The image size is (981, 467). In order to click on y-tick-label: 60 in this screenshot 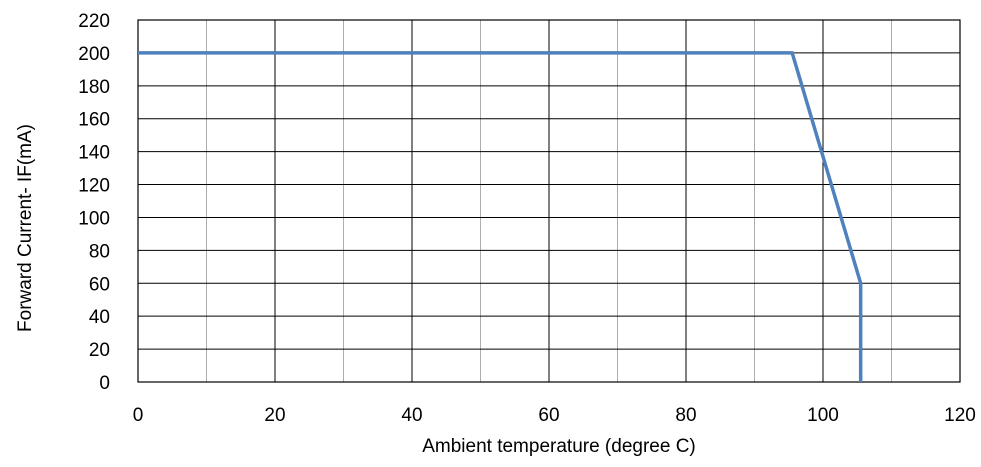, I will do `click(99, 284)`.